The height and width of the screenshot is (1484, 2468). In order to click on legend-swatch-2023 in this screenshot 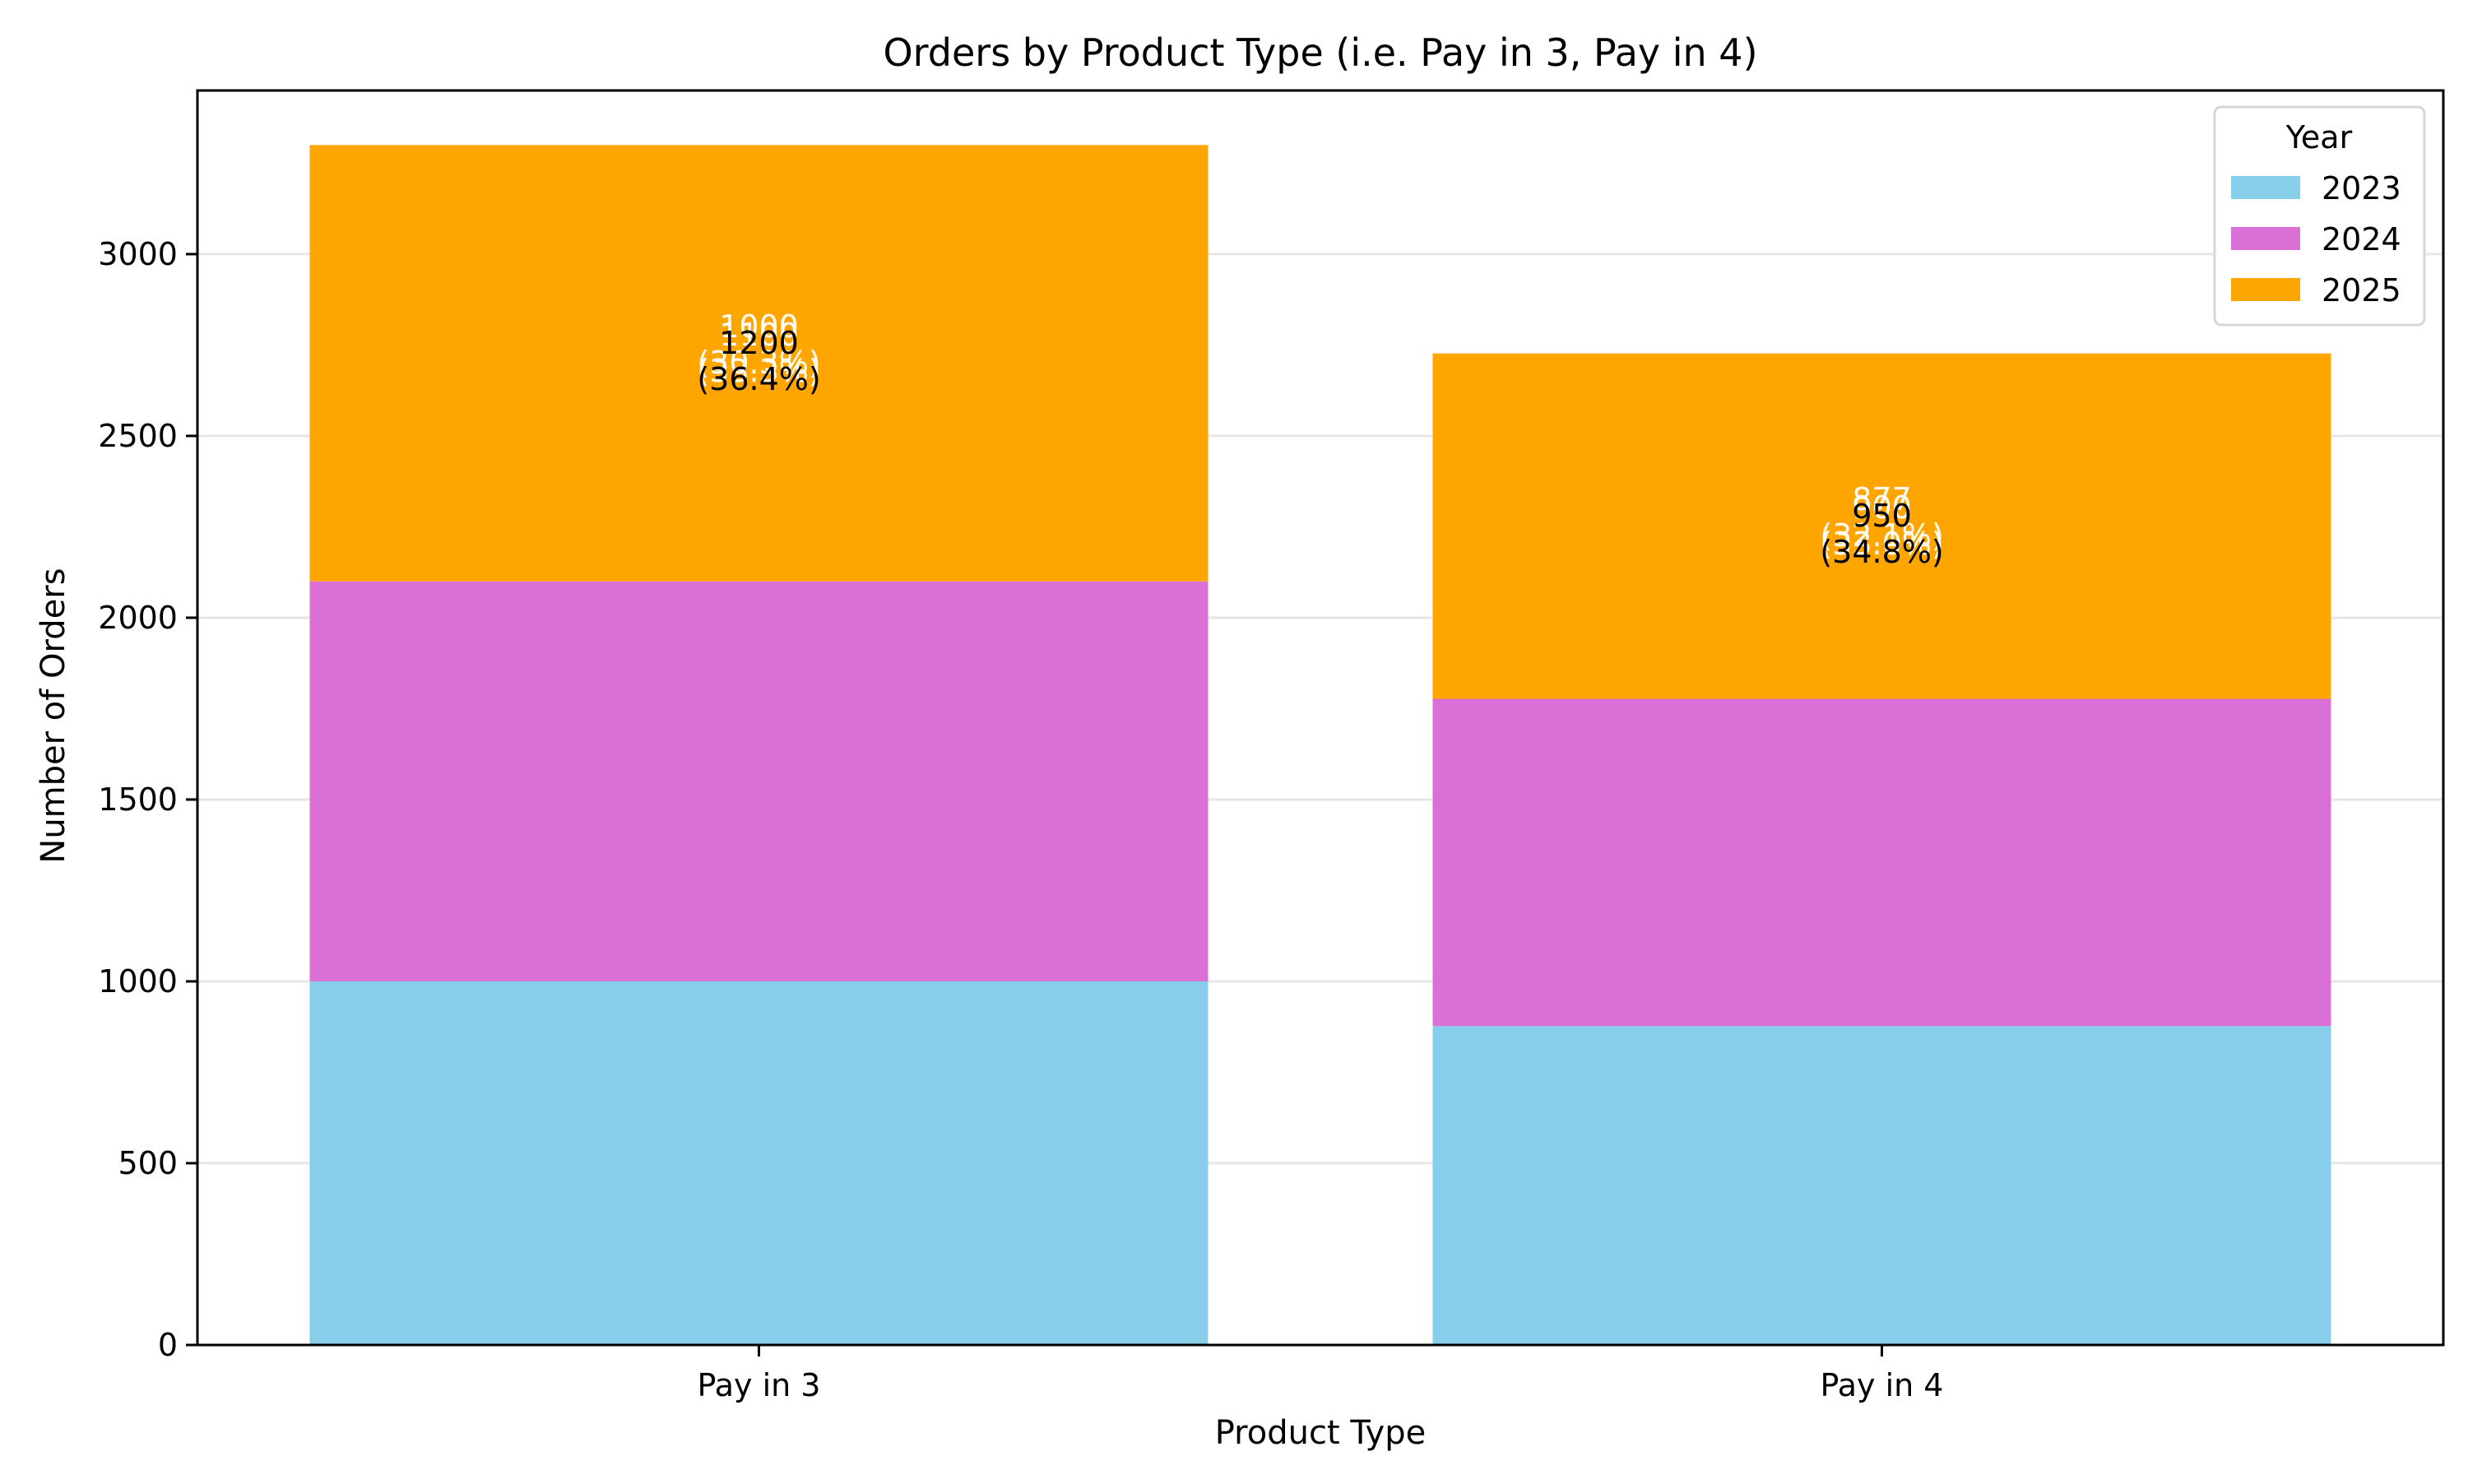, I will do `click(2265, 187)`.